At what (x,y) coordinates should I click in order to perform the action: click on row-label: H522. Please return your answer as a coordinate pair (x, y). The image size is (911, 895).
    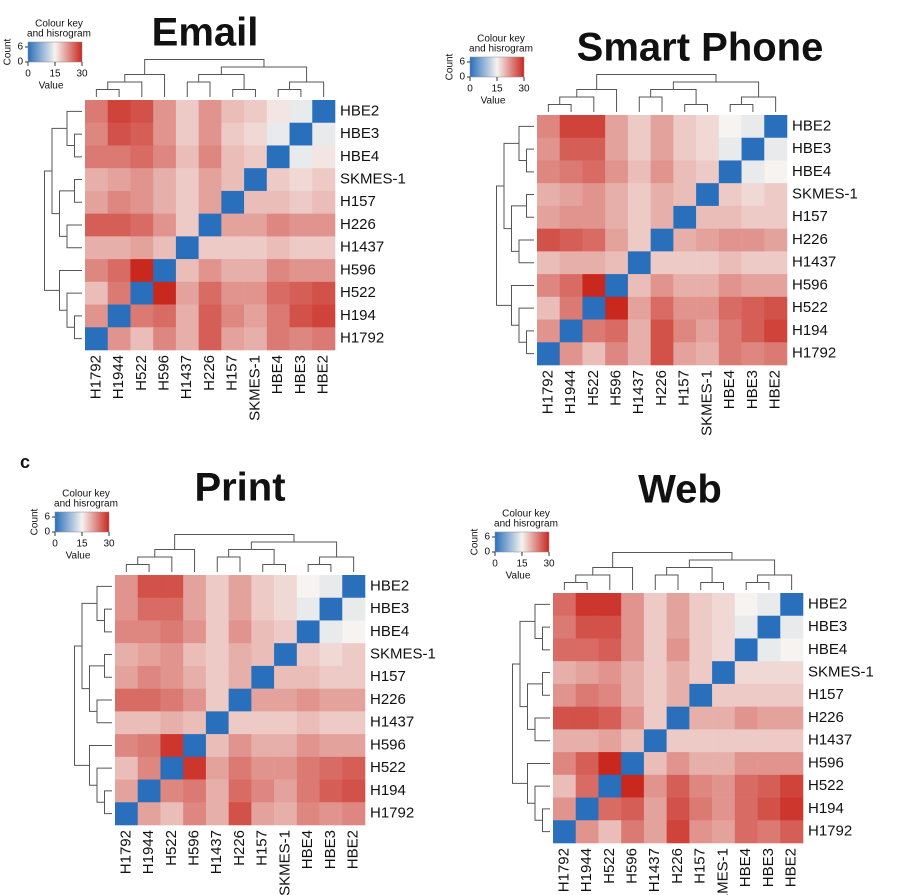
    Looking at the image, I should click on (358, 292).